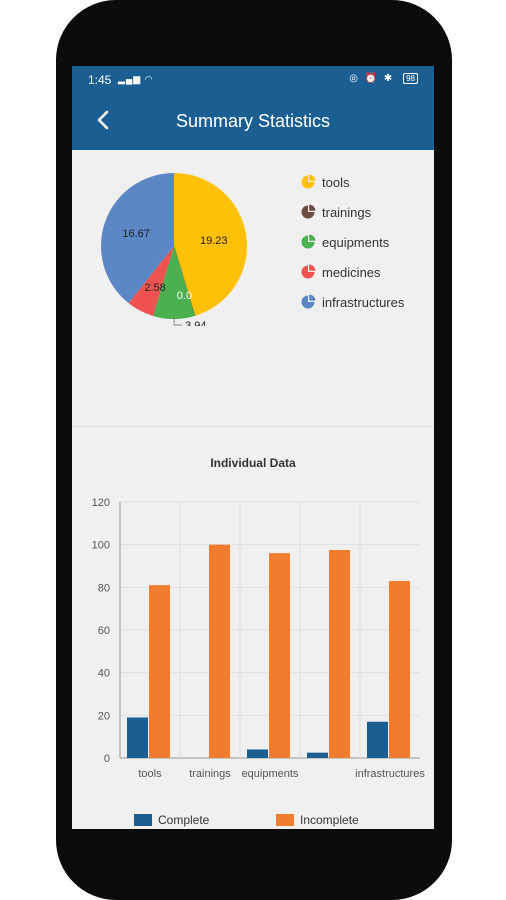 This screenshot has height=900, width=506. I want to click on y-tick-label: 60, so click(104, 631).